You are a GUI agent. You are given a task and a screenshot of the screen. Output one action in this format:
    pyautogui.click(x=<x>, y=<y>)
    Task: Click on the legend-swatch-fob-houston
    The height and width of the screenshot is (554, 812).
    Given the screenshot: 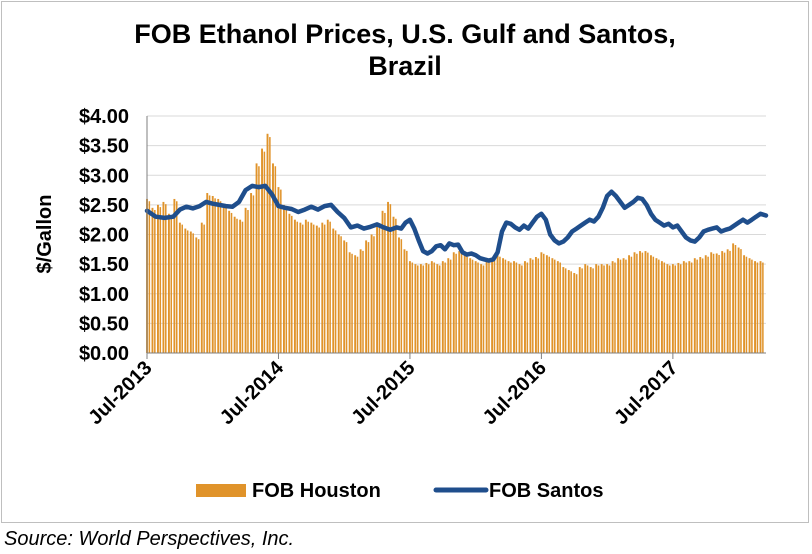 What is the action you would take?
    pyautogui.click(x=221, y=490)
    